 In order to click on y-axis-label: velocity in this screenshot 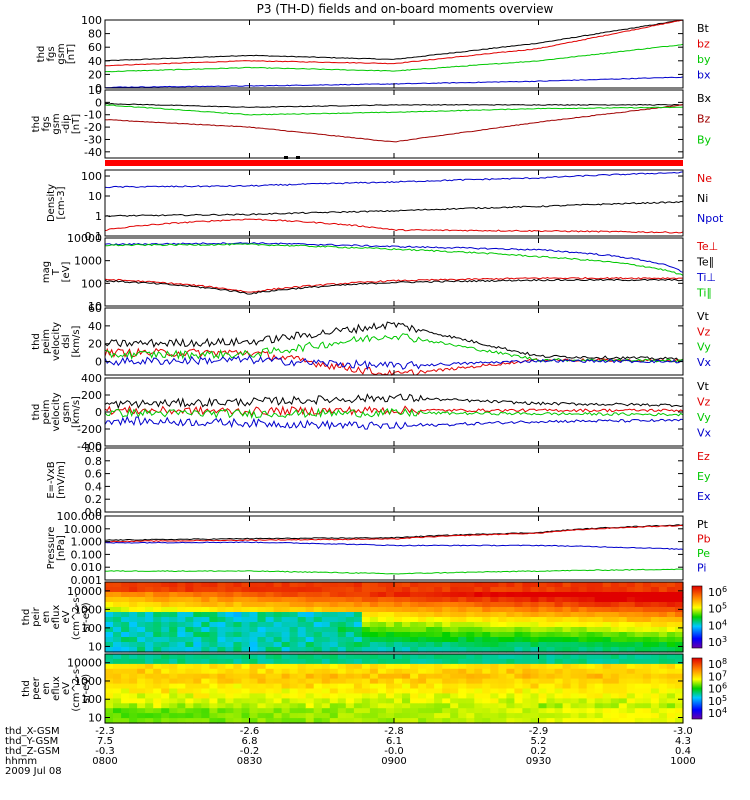, I will do `click(56, 411)`.